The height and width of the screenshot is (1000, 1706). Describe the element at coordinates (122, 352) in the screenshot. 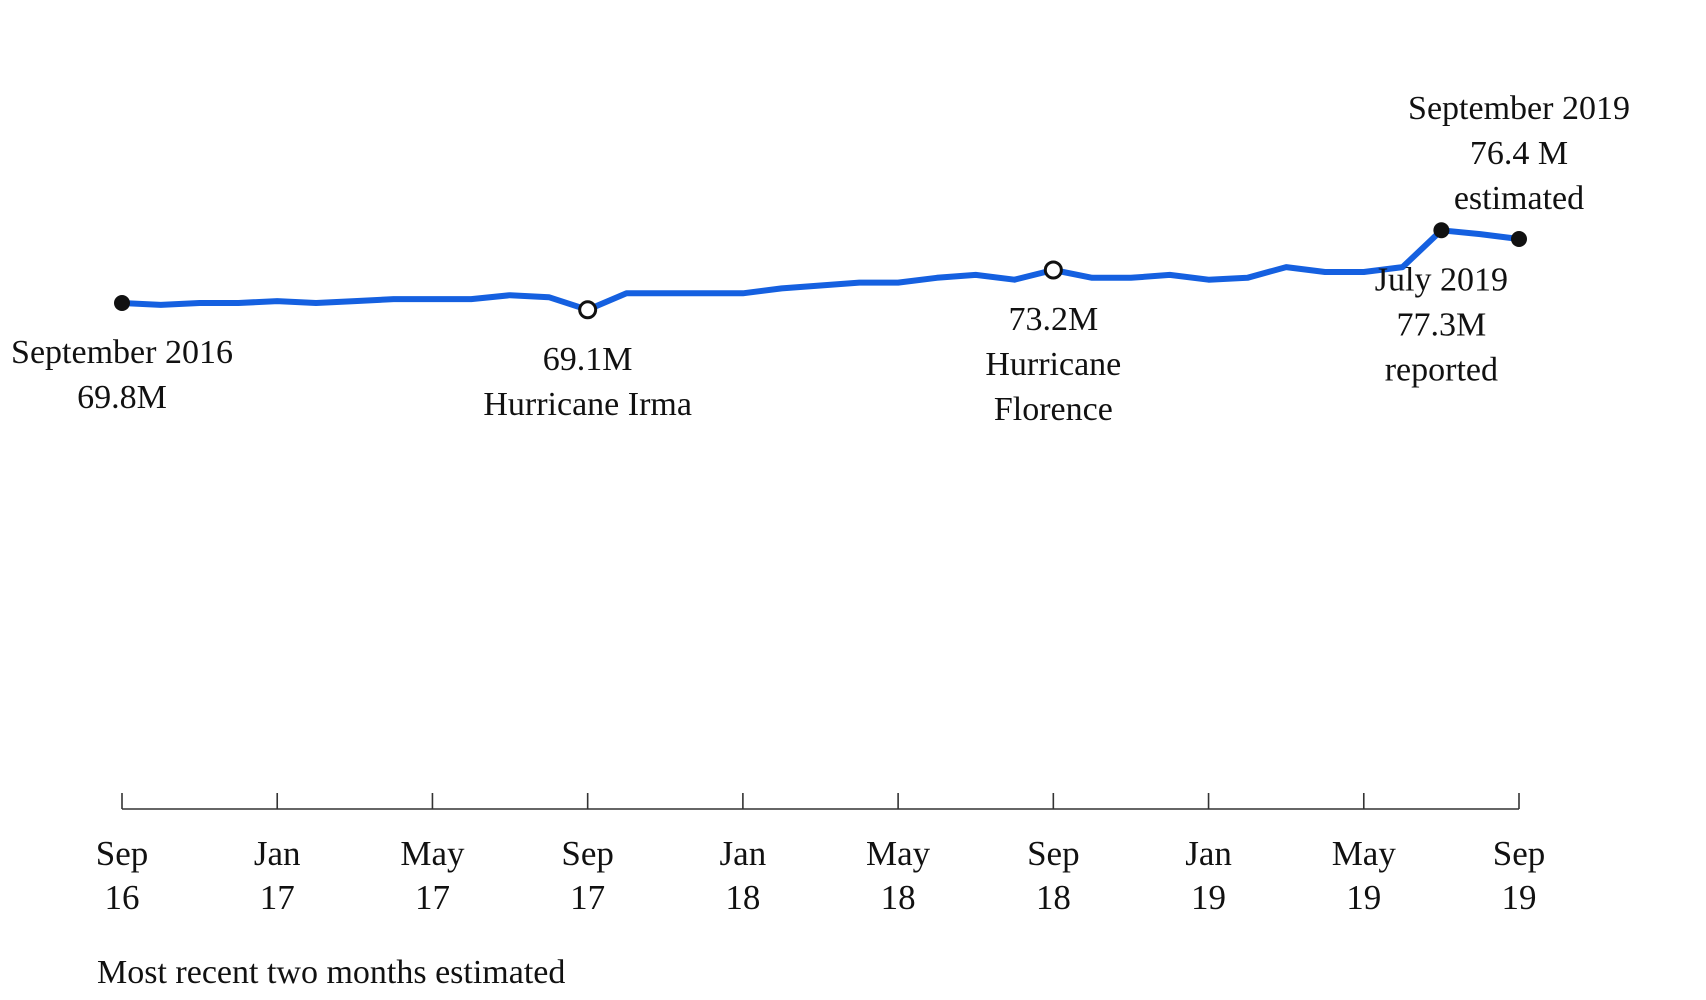

I see `annotation-text: September 2016` at that location.